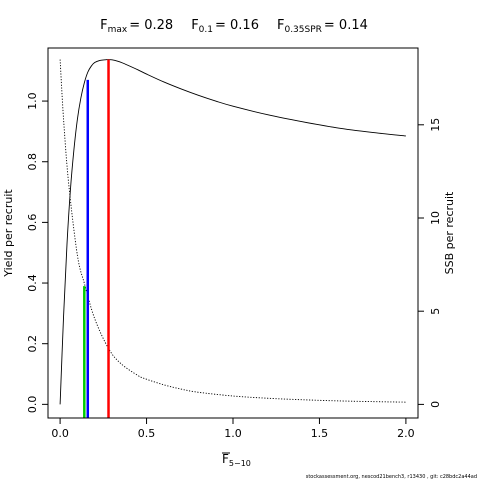 Image resolution: width=480 pixels, height=480 pixels. What do you see at coordinates (280, 25) in the screenshot?
I see `title-fspr-base: F` at bounding box center [280, 25].